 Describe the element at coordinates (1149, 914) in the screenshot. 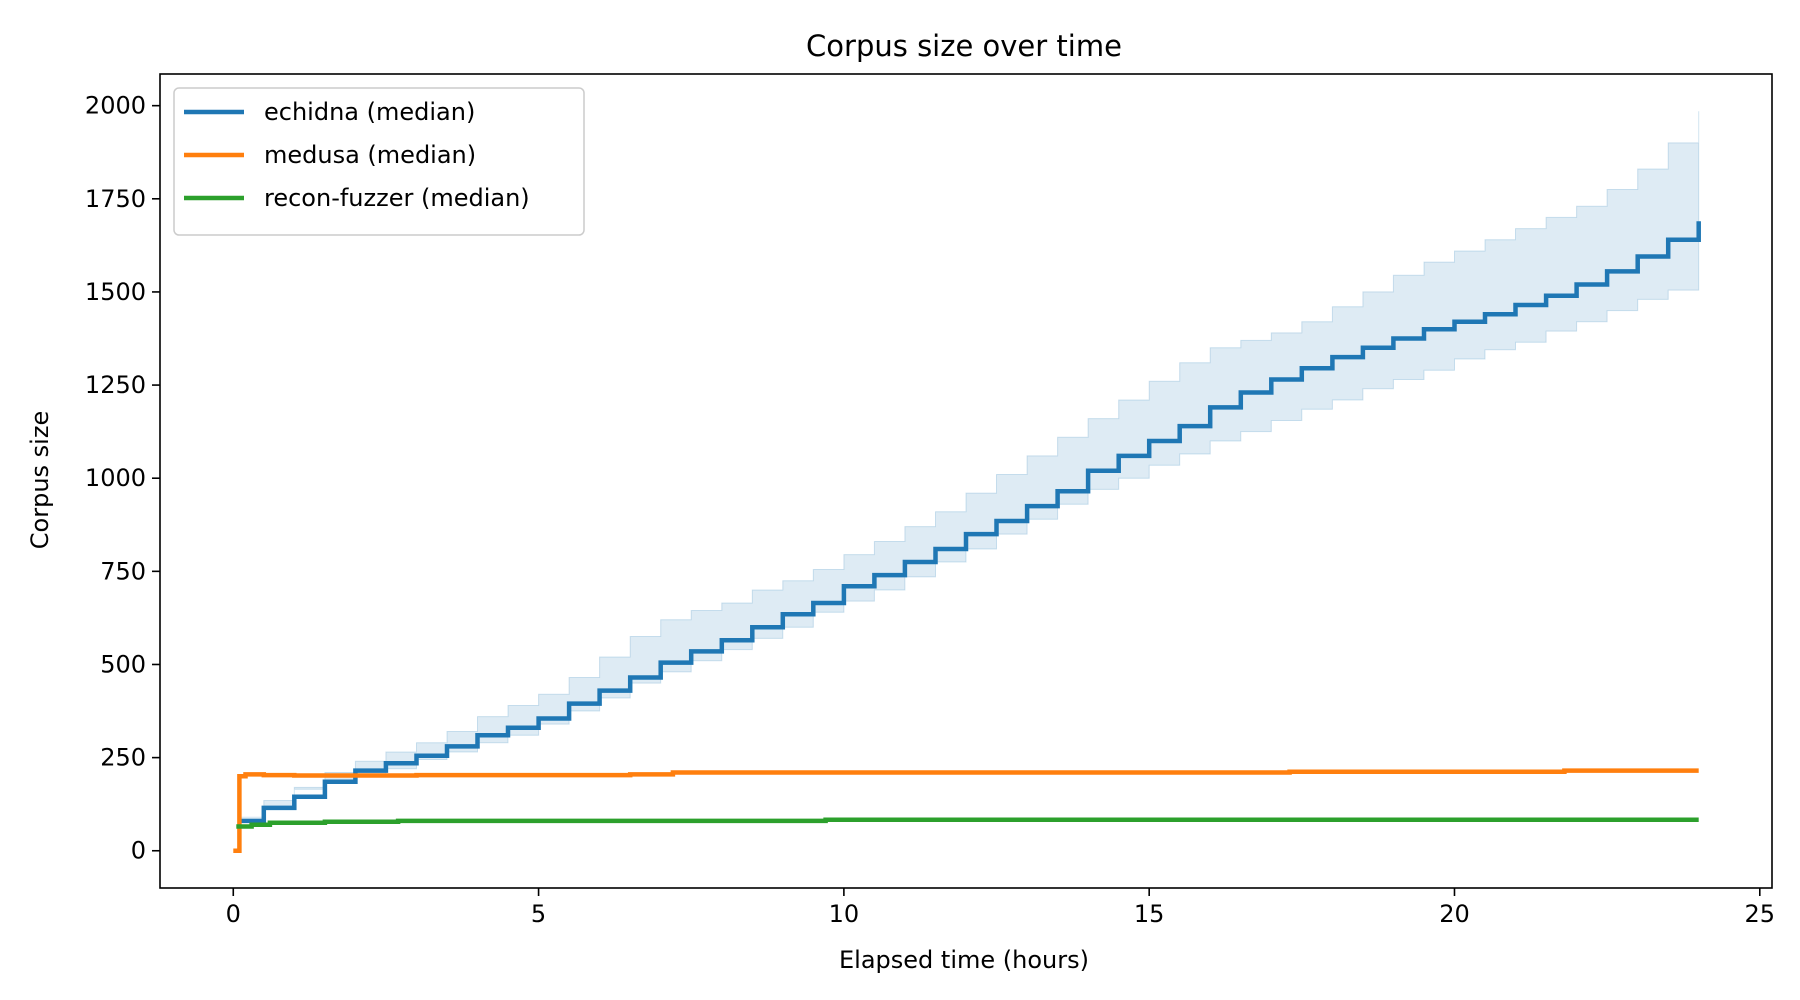

I see `x-tick-label: 15` at that location.